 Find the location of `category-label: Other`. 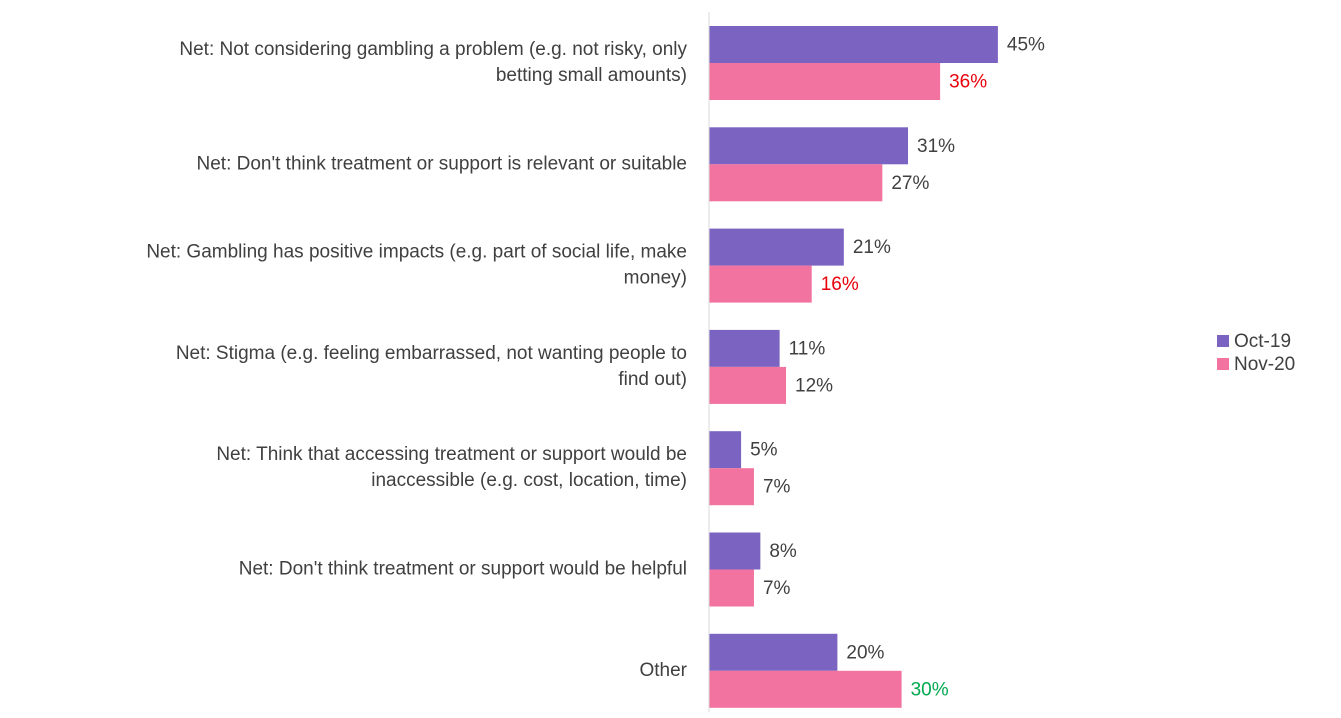

category-label: Other is located at coordinates (663, 670).